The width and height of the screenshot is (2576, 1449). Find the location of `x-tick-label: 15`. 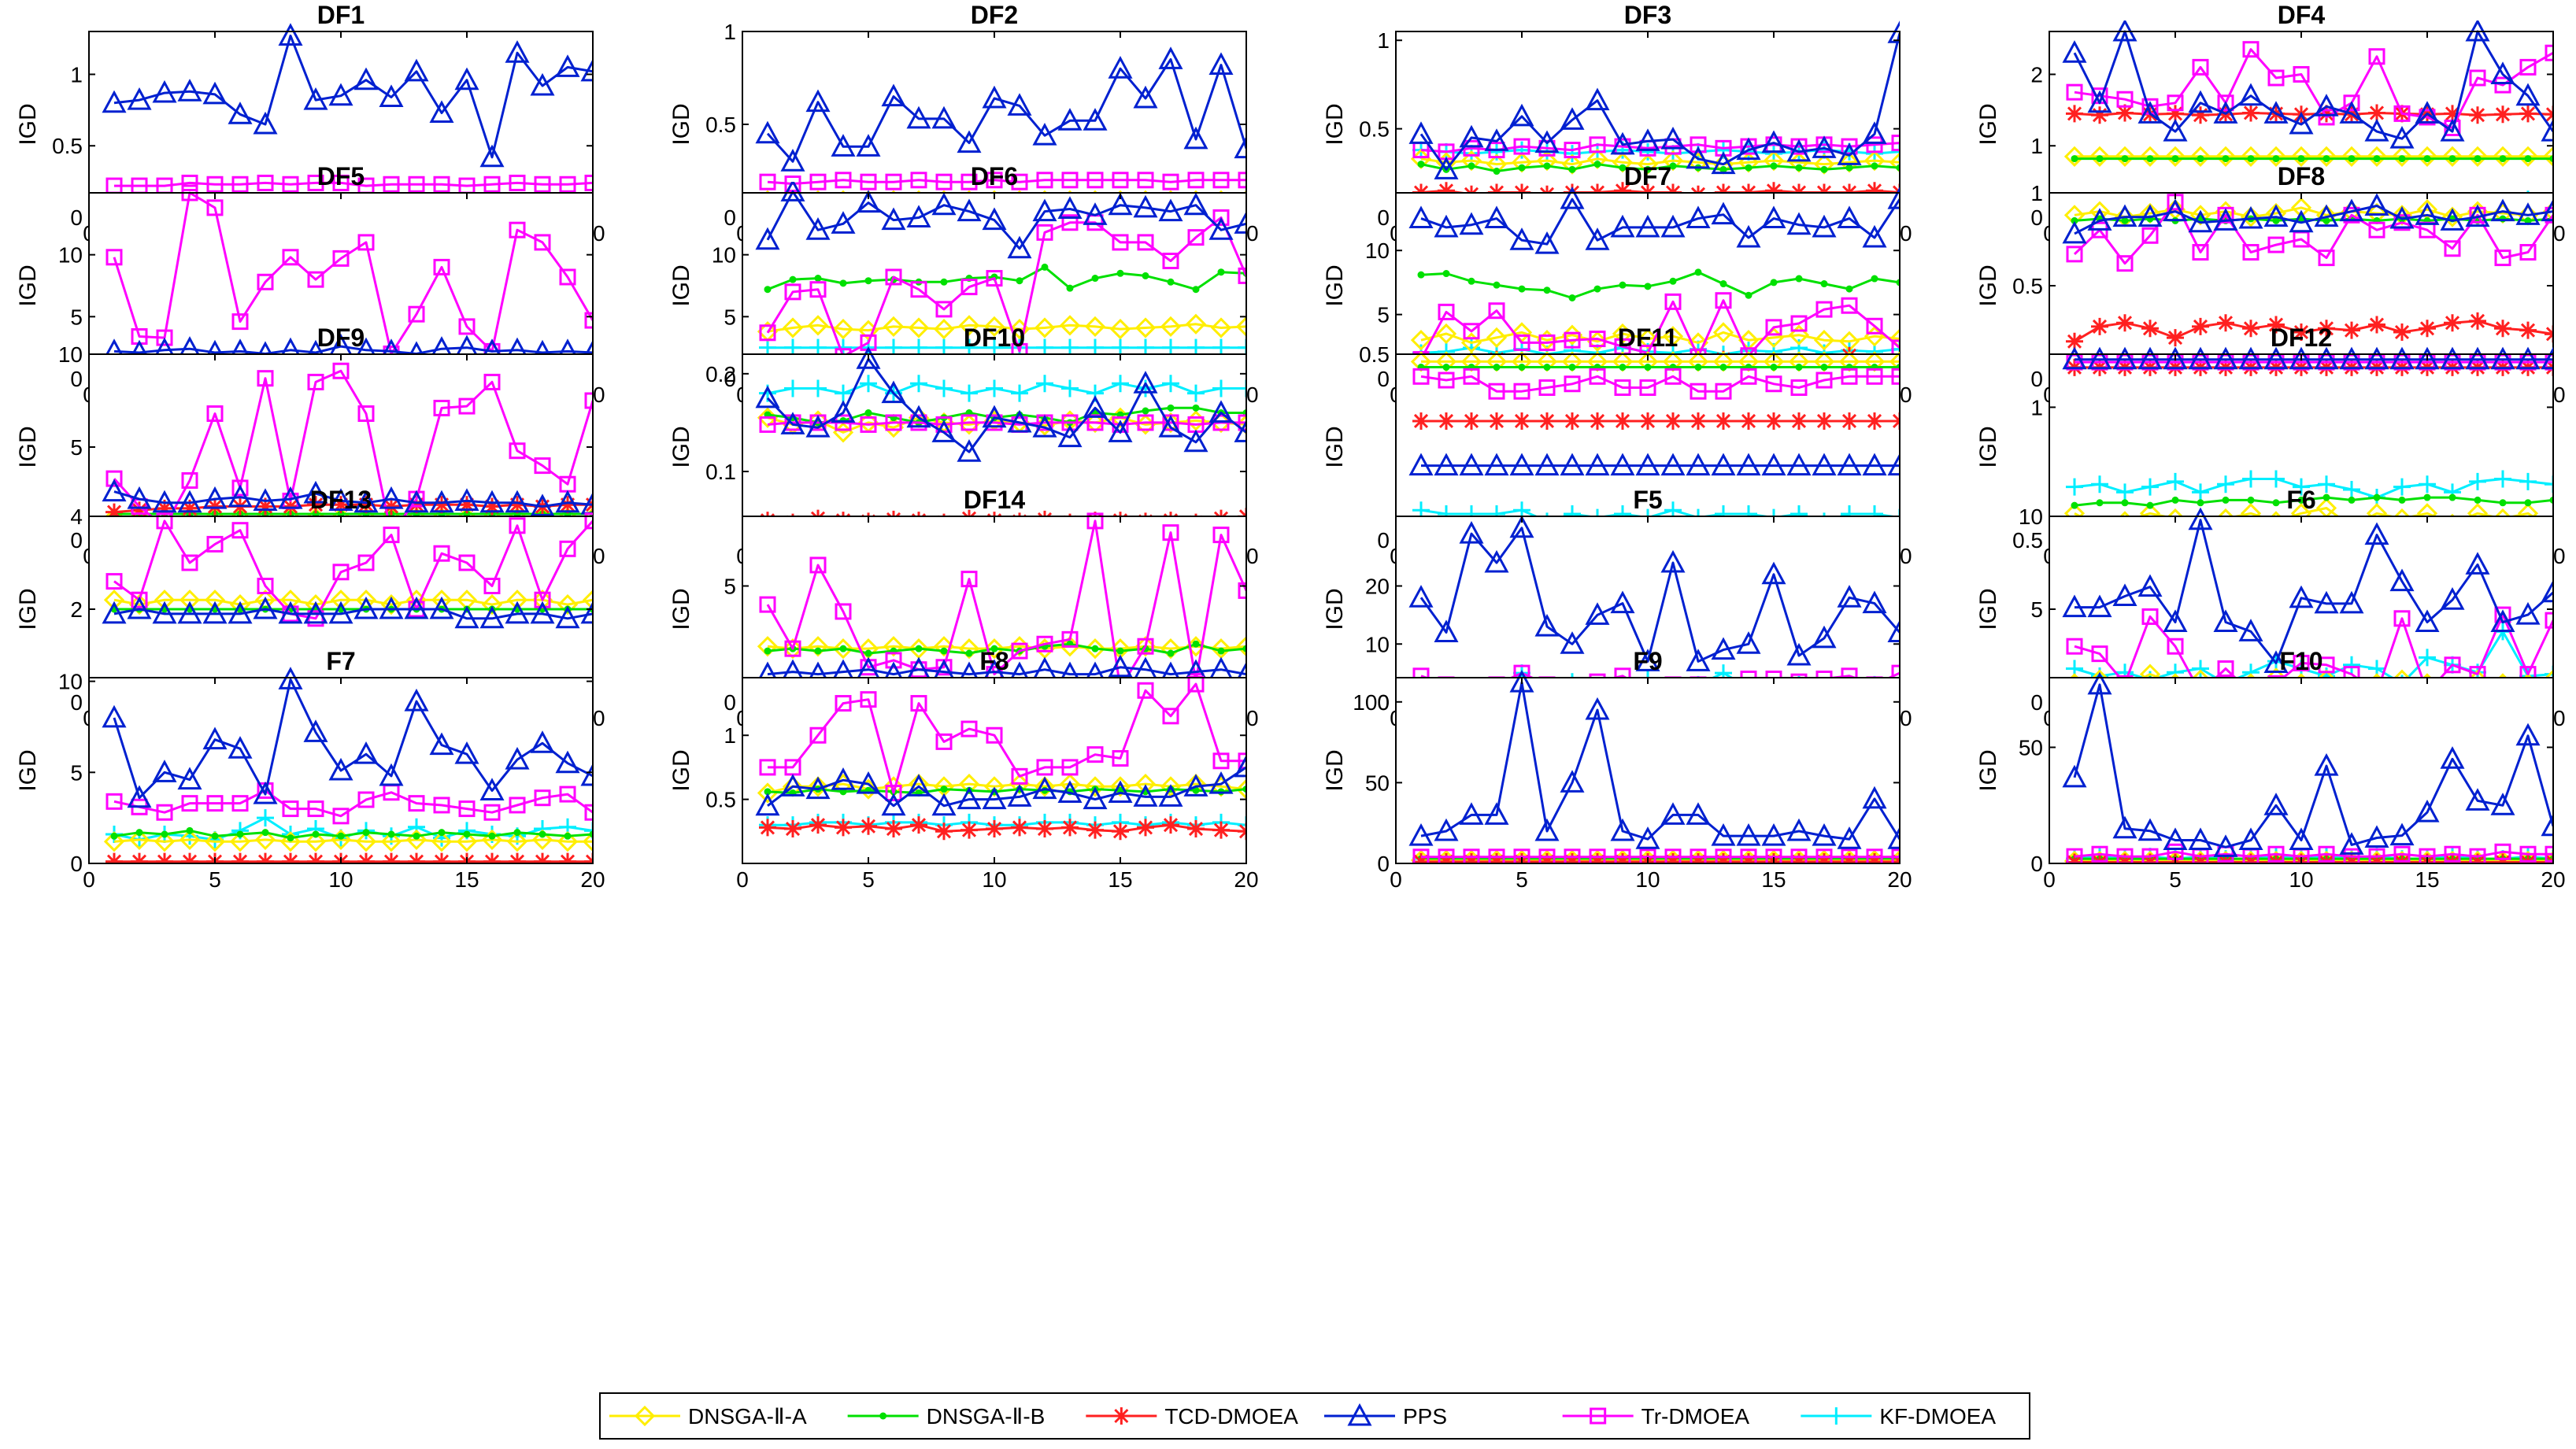

x-tick-label: 15 is located at coordinates (466, 880).